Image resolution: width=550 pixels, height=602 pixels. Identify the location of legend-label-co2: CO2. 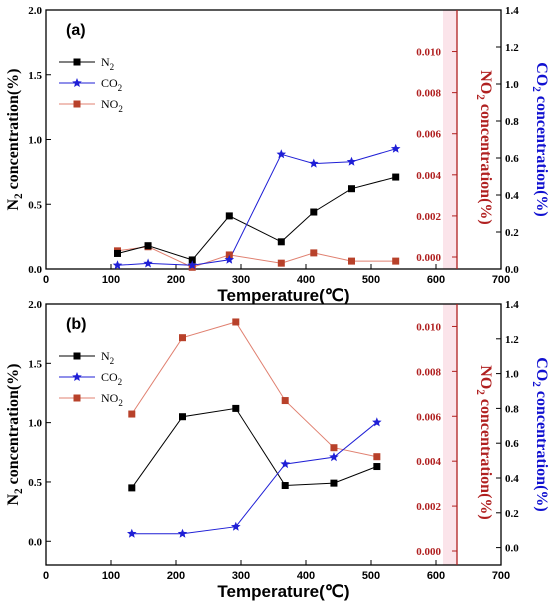
(111, 84).